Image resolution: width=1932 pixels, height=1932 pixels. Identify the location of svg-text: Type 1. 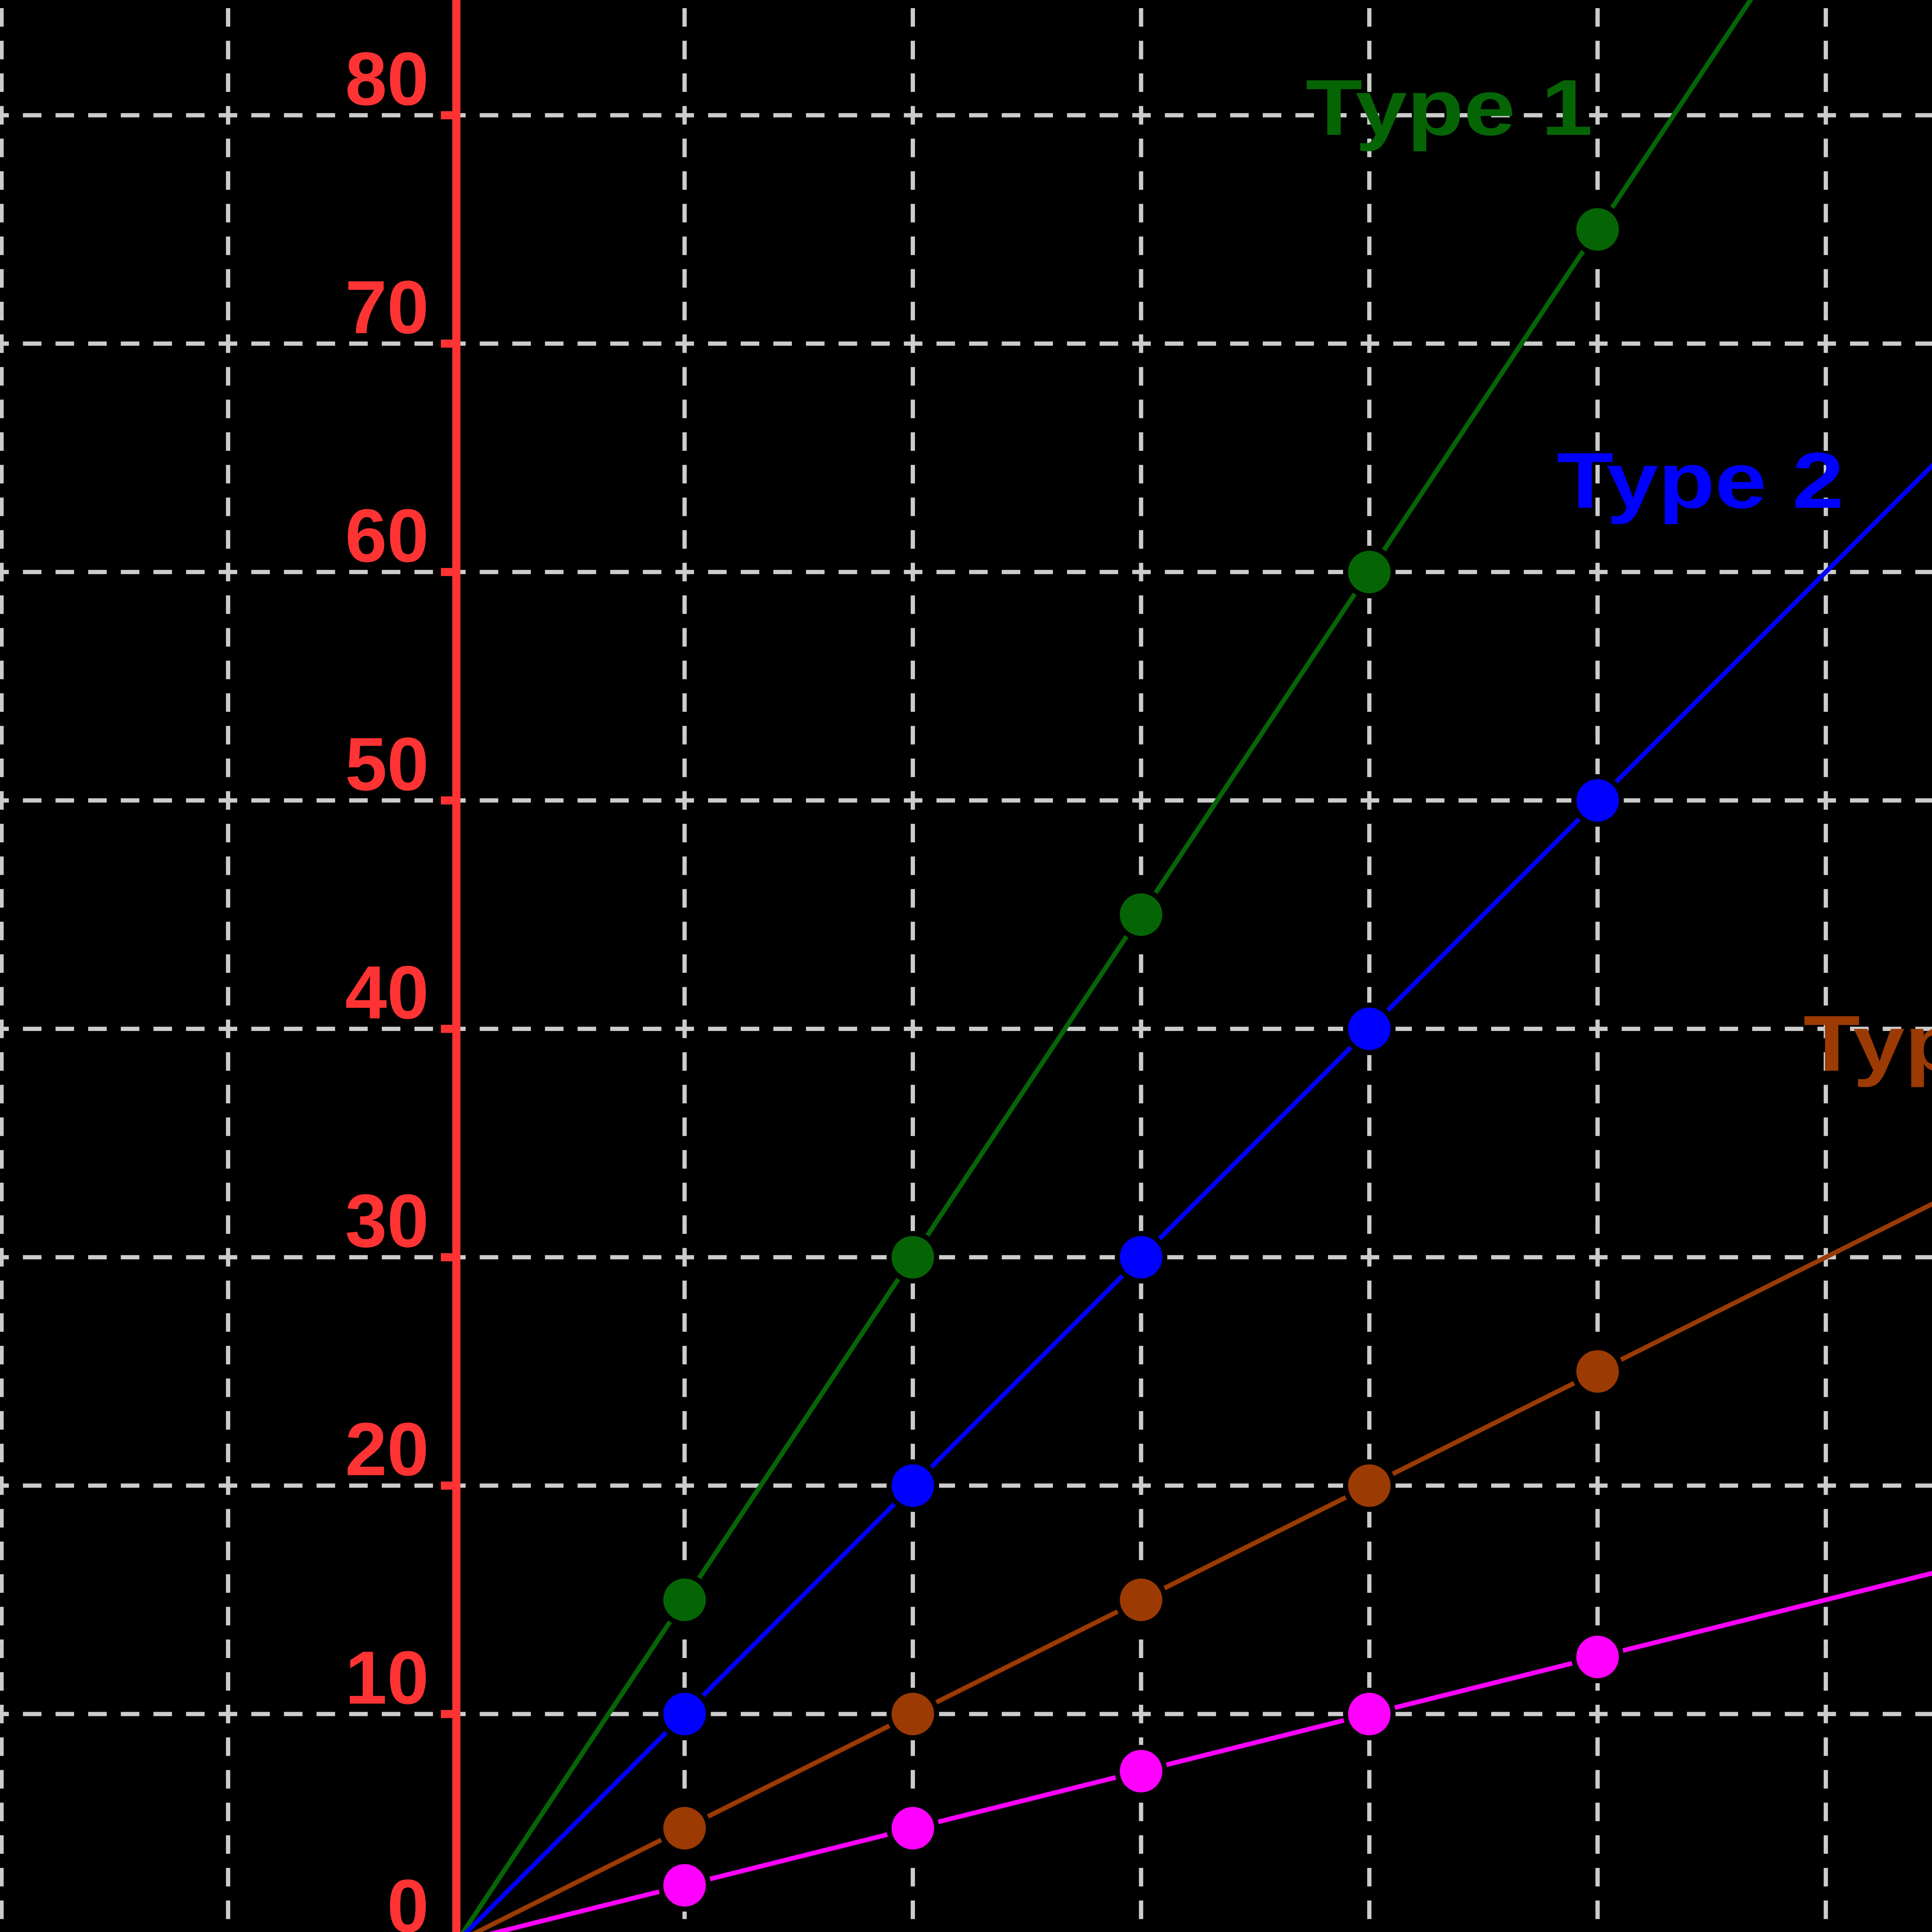
(1449, 108).